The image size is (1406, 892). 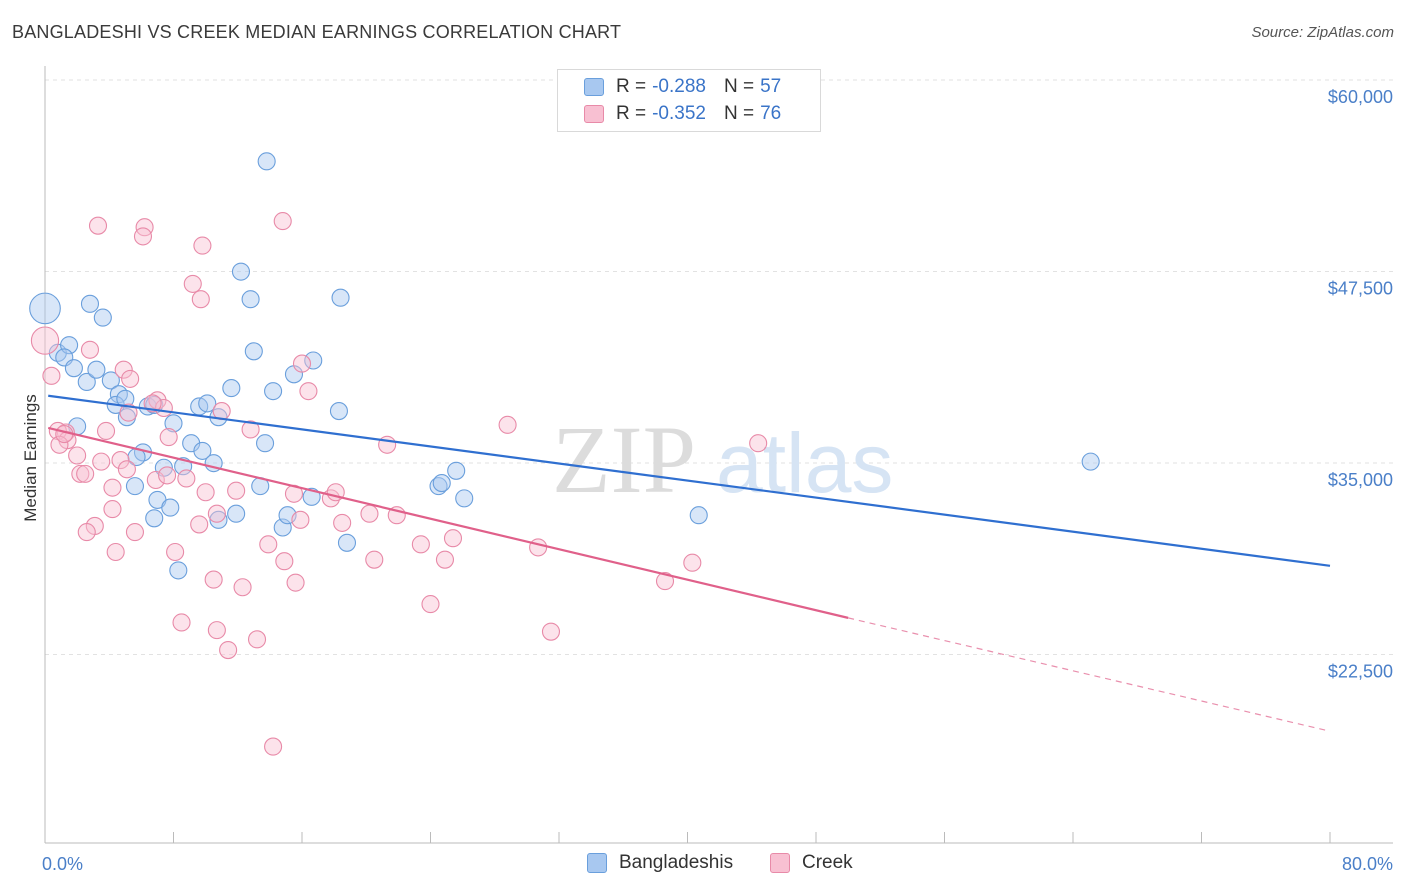 What do you see at coordinates (679, 113) in the screenshot?
I see `legend-r-value: -0.352` at bounding box center [679, 113].